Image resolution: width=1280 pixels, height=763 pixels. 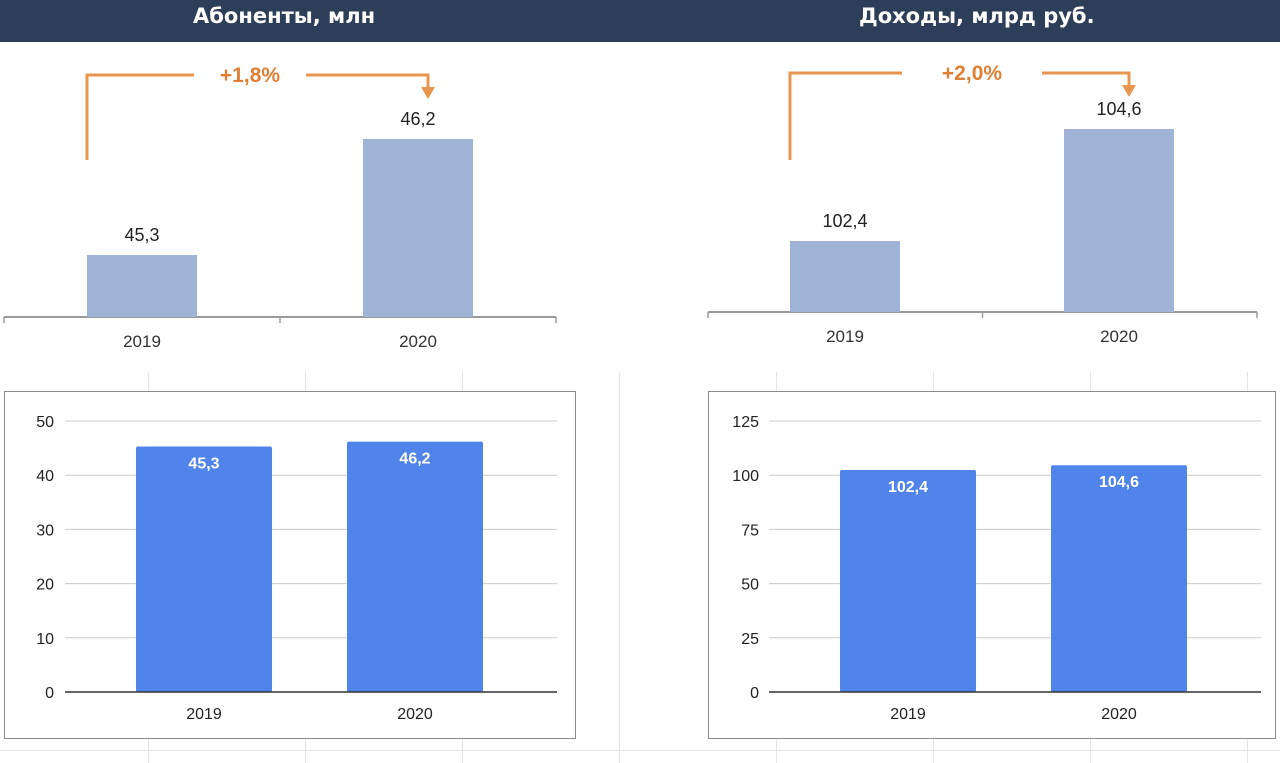 What do you see at coordinates (750, 530) in the screenshot?
I see `y-tick-label: 75` at bounding box center [750, 530].